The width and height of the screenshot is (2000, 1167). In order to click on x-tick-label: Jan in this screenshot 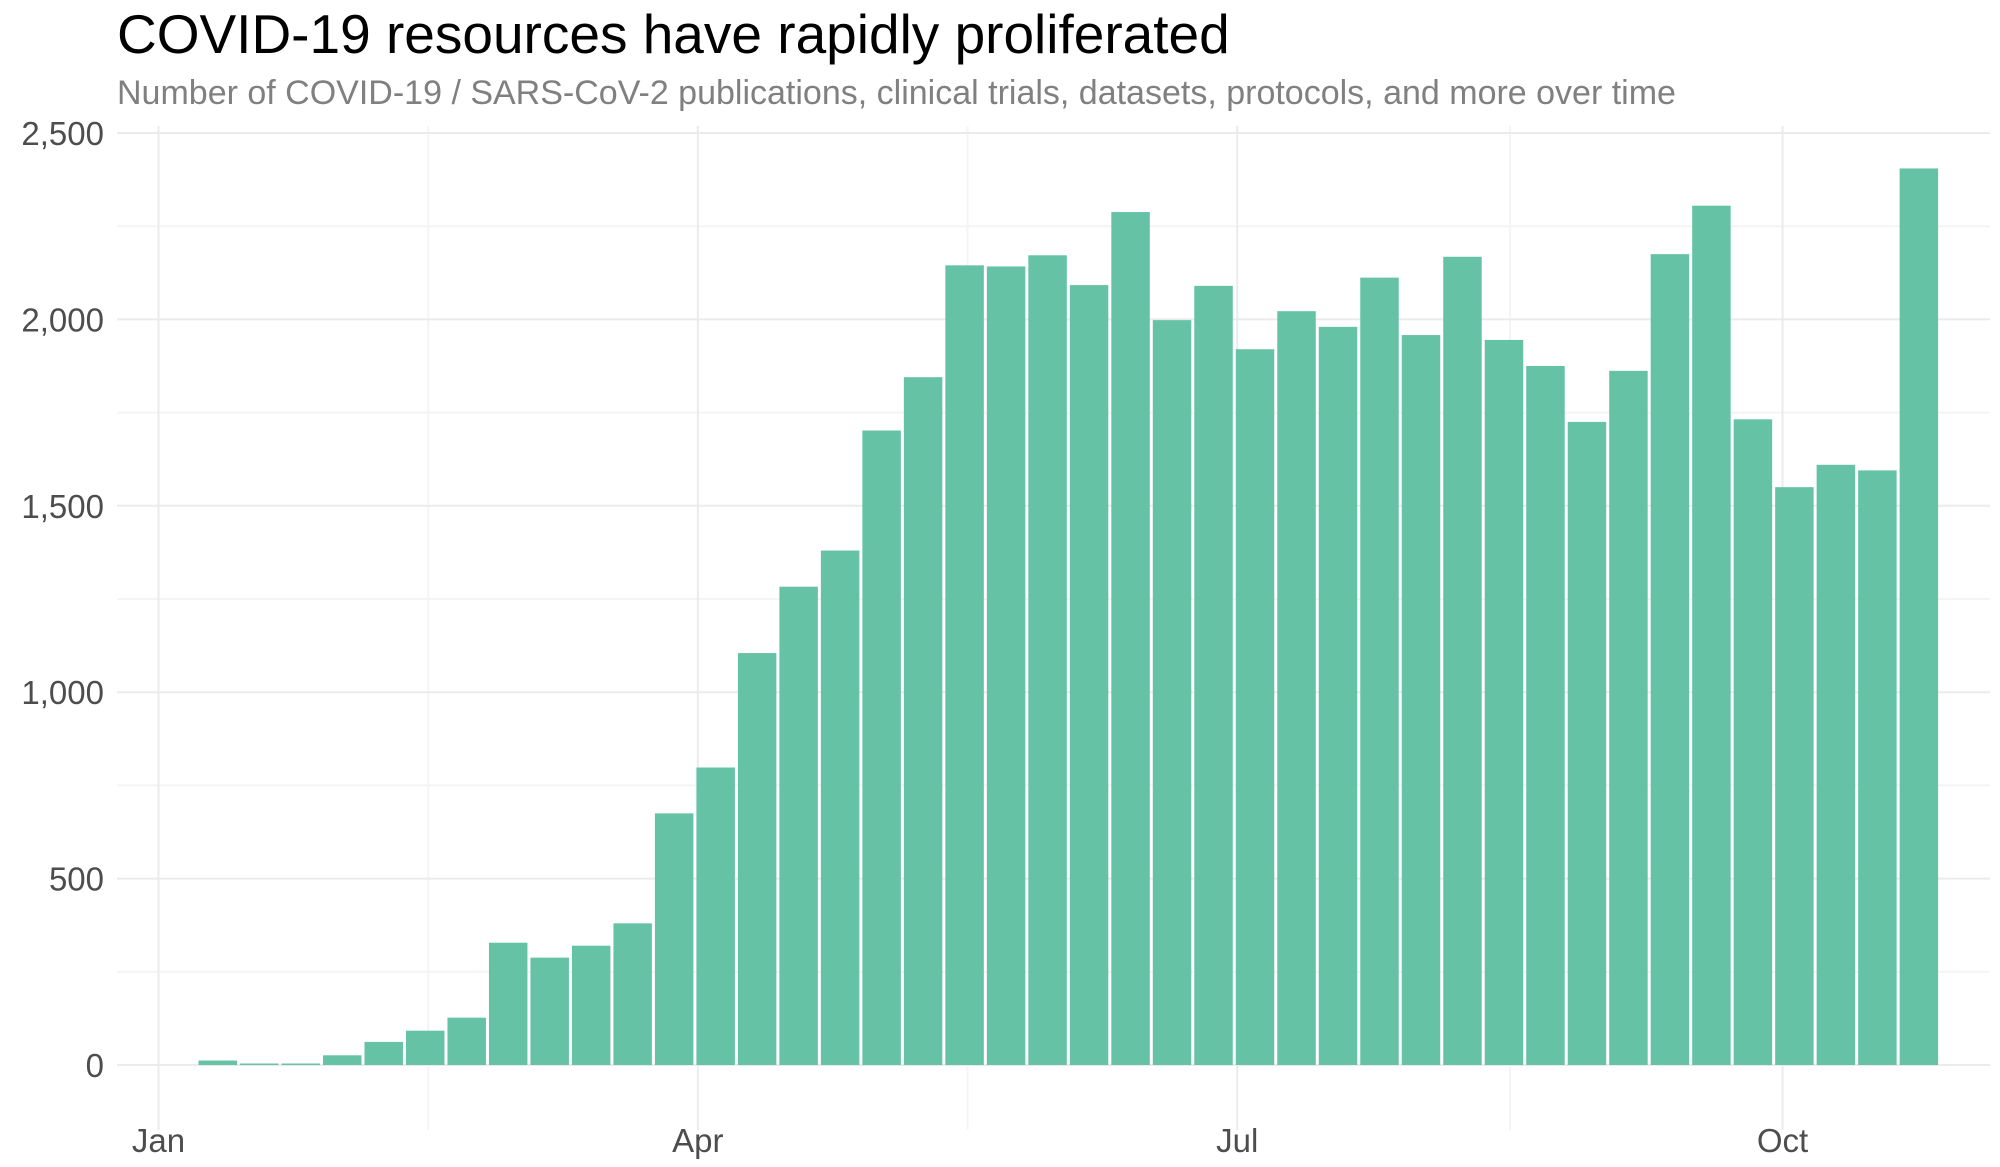, I will do `click(158, 1140)`.